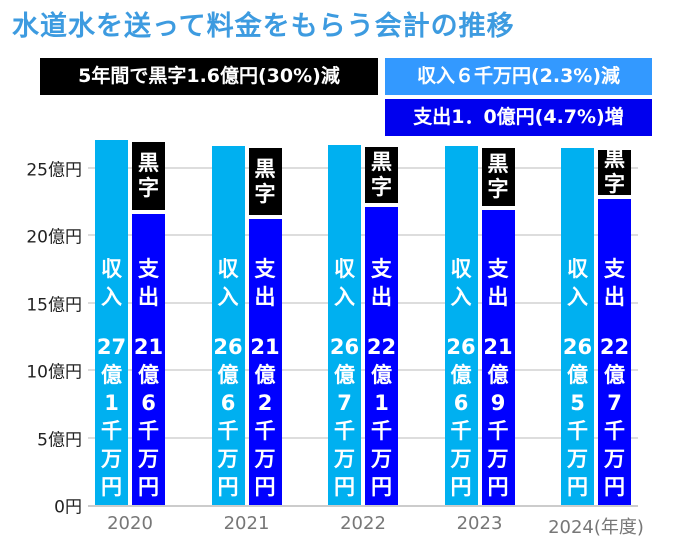 Image resolution: width=695 pixels, height=542 pixels. I want to click on expense-bar: 支出 21 億 2 千万円, so click(265, 362).